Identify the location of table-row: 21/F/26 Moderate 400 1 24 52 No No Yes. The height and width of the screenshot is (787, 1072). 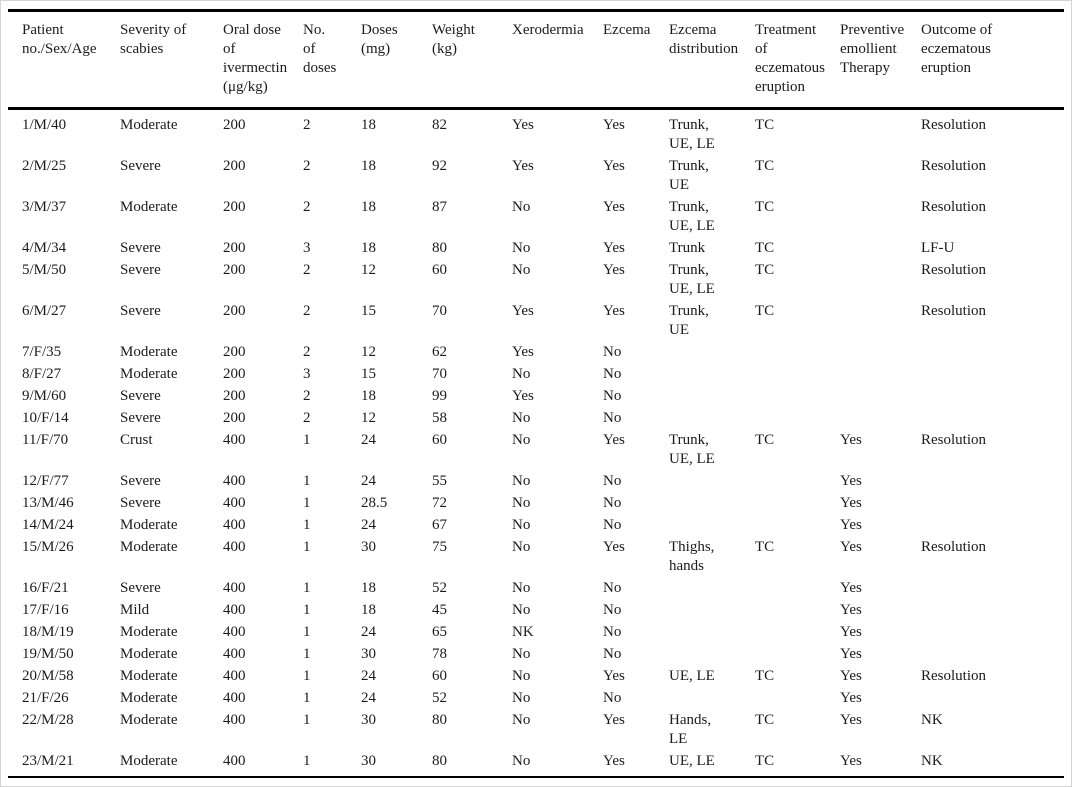
(536, 698).